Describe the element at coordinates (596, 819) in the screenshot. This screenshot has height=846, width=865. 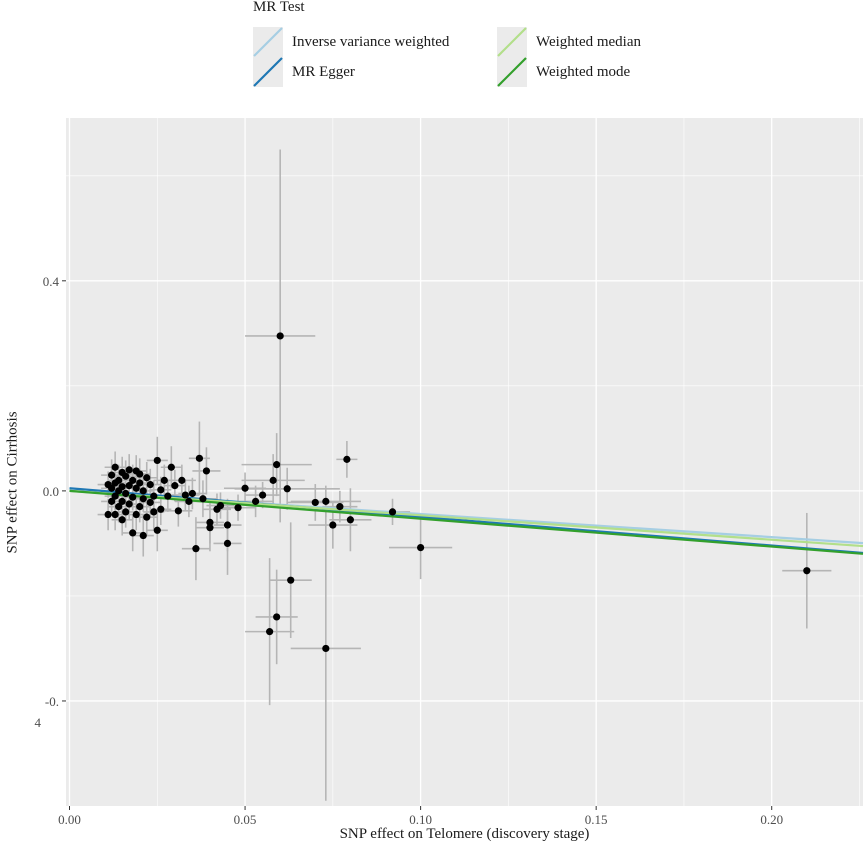
I see `x-tick-label: 0.15` at that location.